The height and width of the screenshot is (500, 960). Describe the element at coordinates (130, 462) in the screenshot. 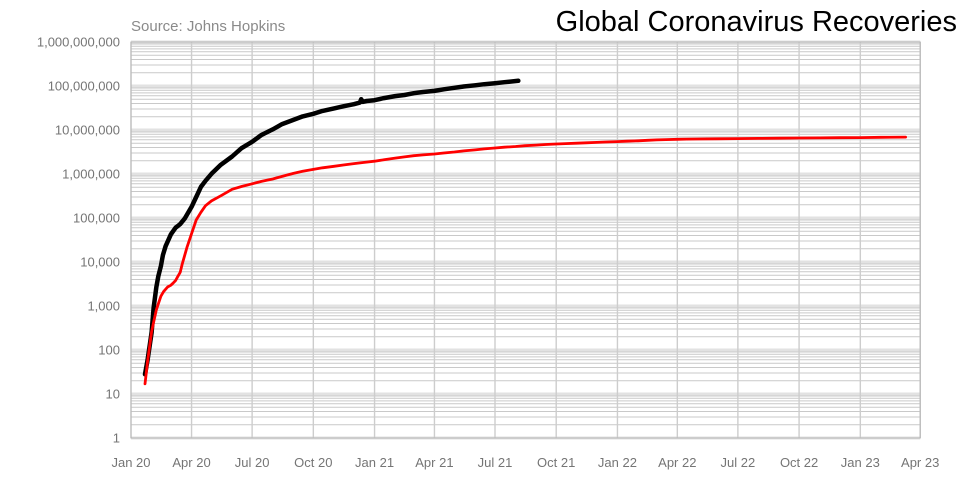

I see `x-tick-label: Jan 20` at that location.